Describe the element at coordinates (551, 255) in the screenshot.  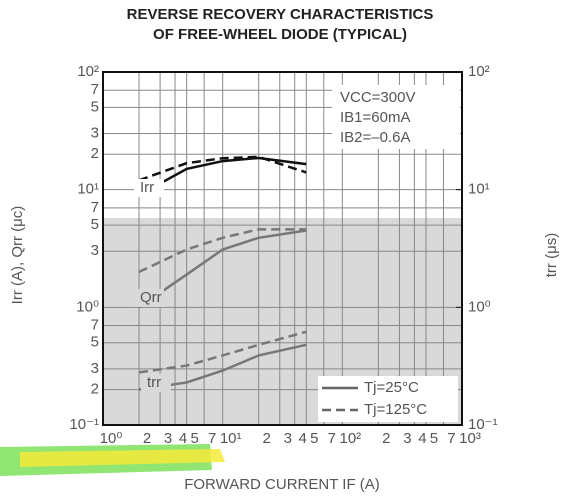
I see `y2-axis-label: trr (μs)` at that location.